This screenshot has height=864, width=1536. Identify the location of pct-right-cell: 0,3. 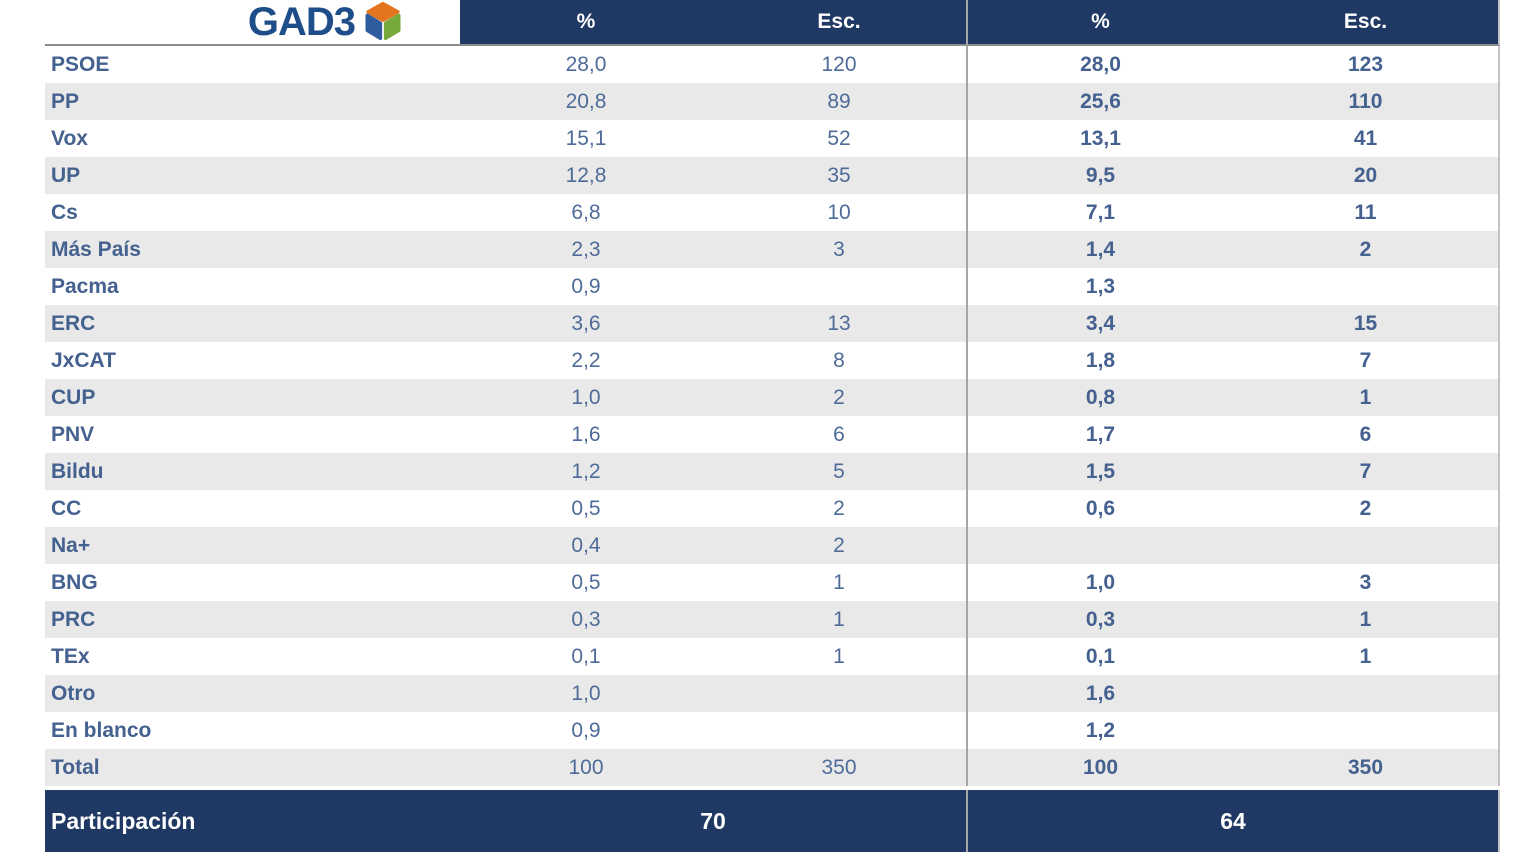
(1099, 619).